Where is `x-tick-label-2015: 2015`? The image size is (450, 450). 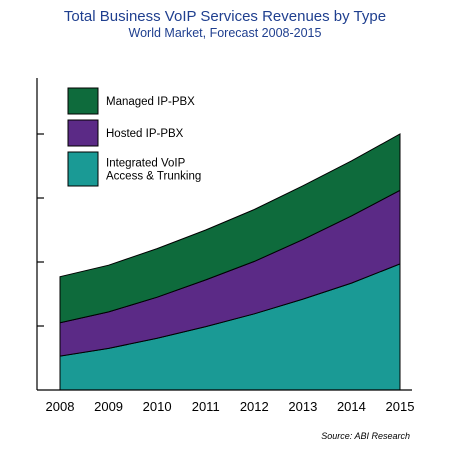 x-tick-label-2015: 2015 is located at coordinates (400, 406).